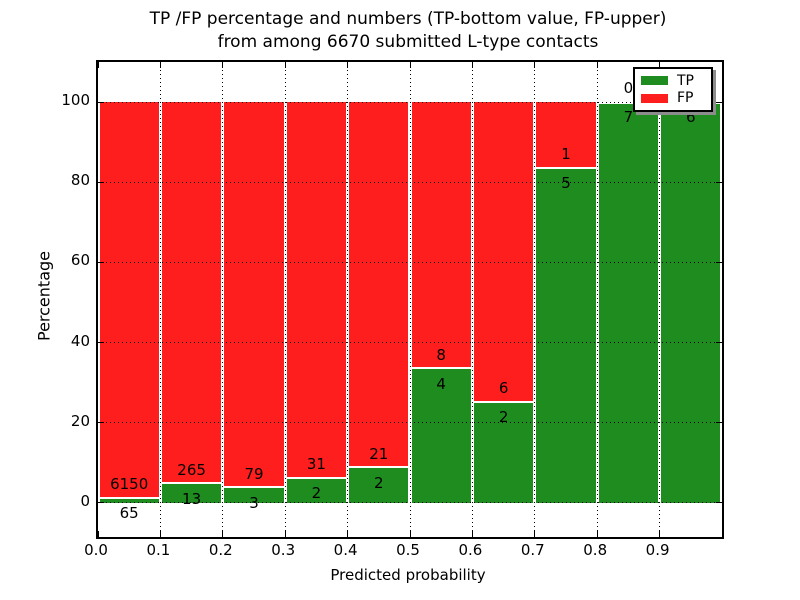 The width and height of the screenshot is (800, 600). I want to click on fp-count-label: 21, so click(379, 453).